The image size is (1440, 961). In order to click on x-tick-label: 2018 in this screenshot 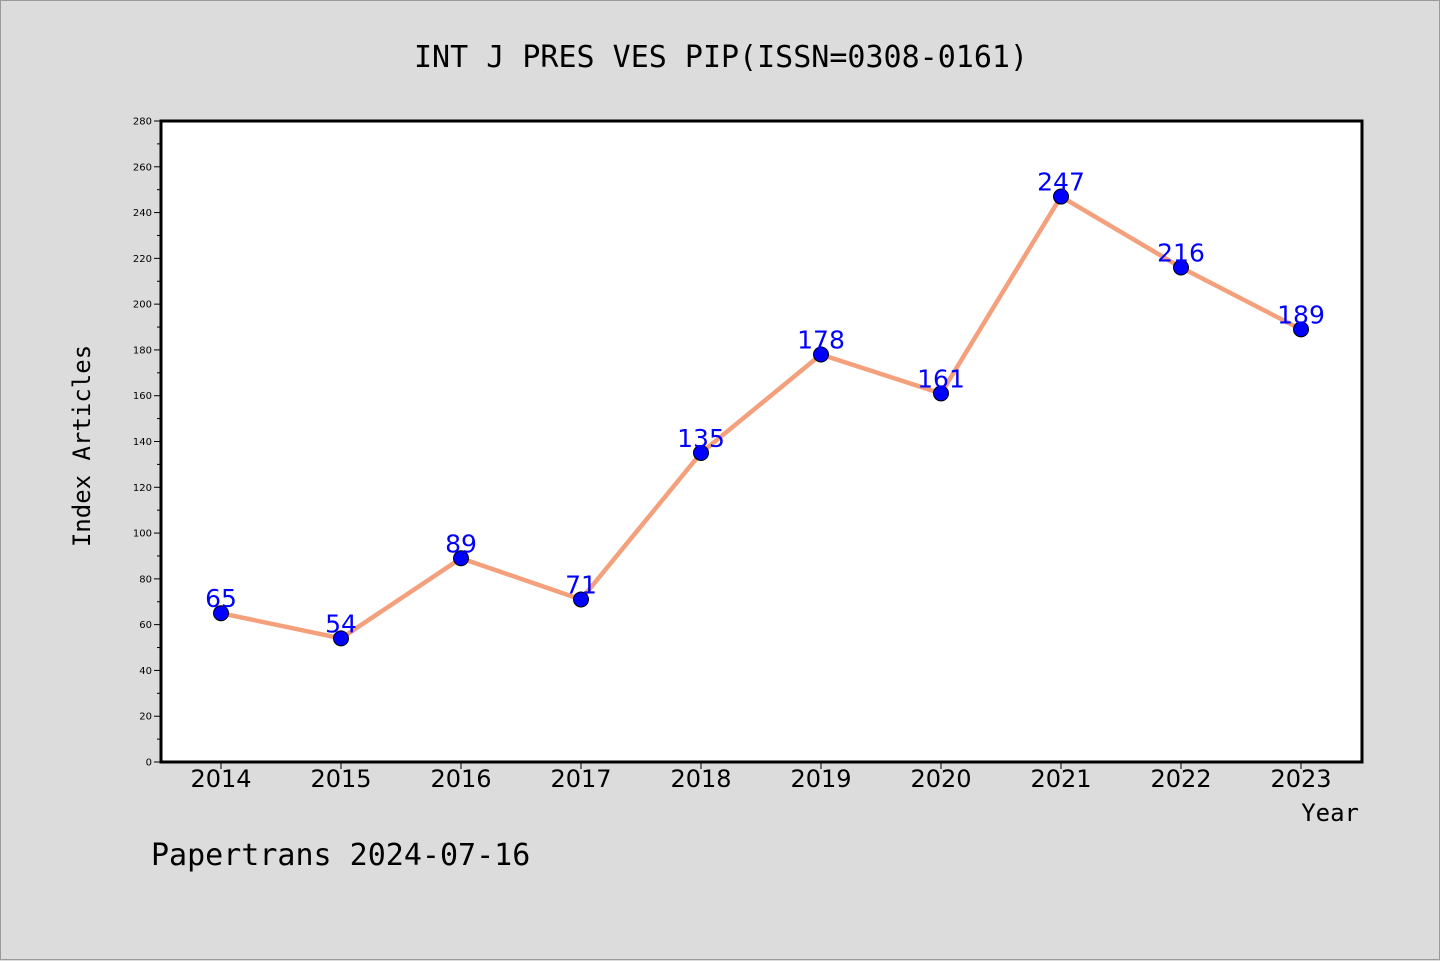, I will do `click(700, 779)`.